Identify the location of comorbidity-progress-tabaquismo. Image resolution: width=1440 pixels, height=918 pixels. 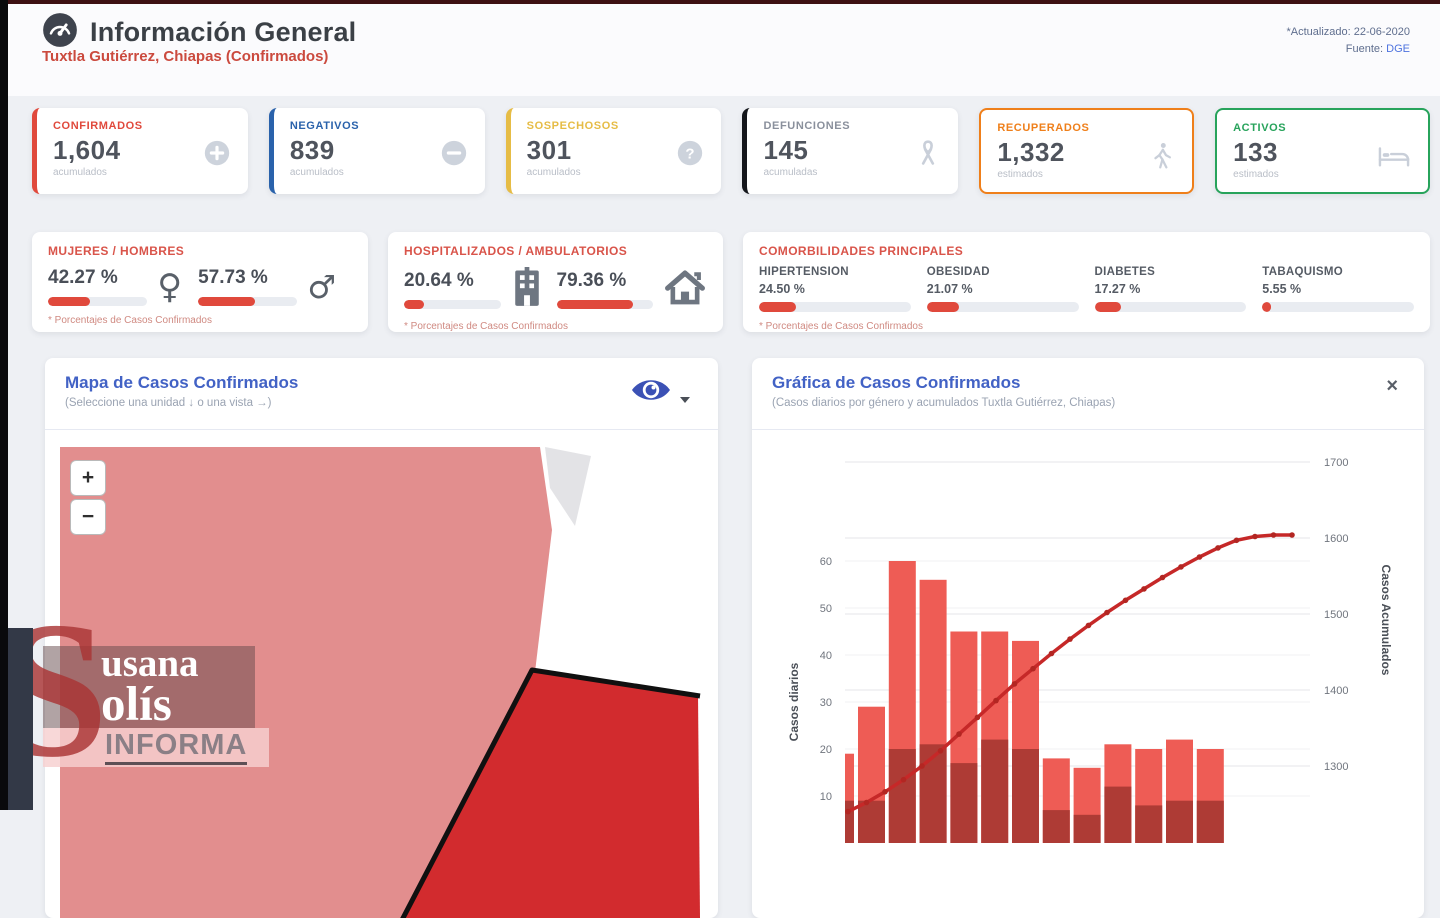
(1338, 307).